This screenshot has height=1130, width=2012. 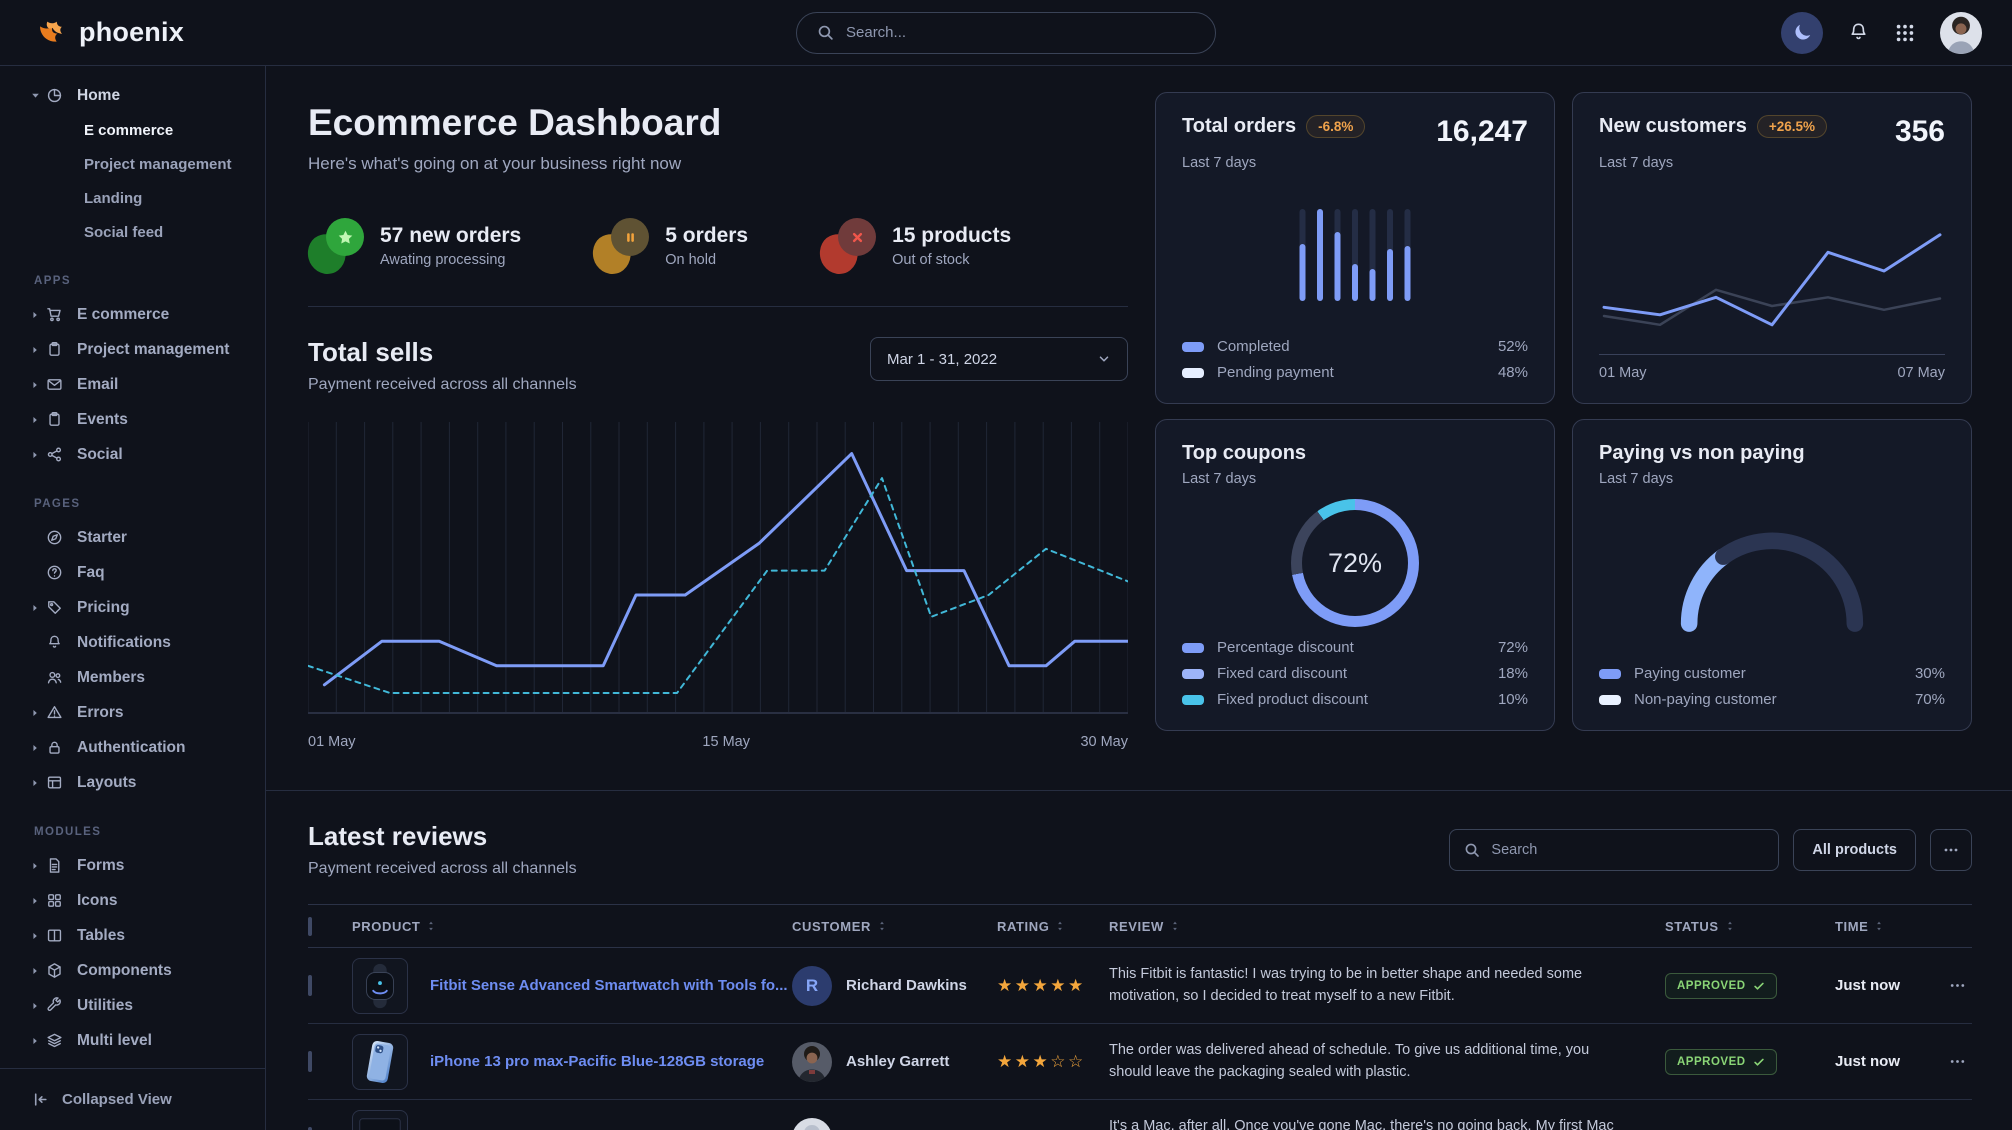 I want to click on all-products-filter-button: All products, so click(x=1854, y=849).